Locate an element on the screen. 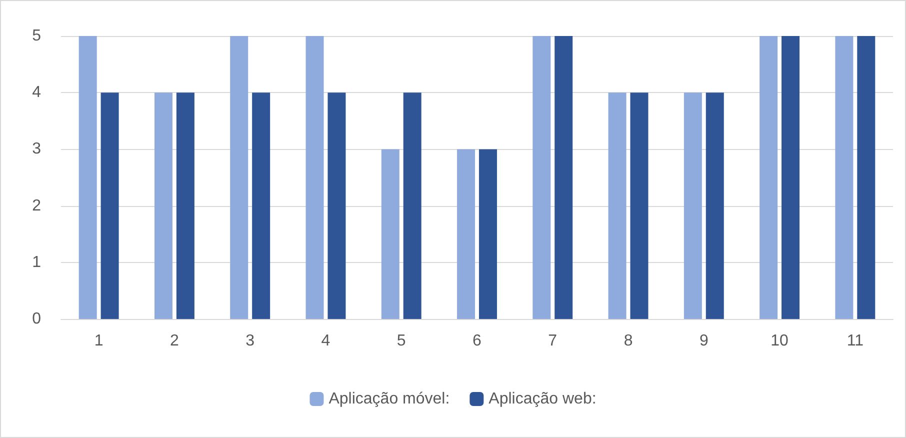  x-tick-label: 11 is located at coordinates (855, 341).